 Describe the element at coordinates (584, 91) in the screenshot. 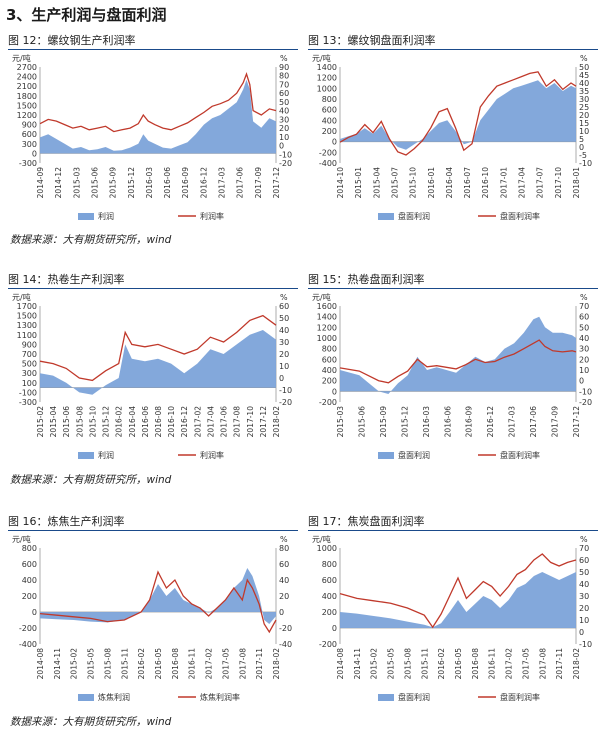

I see `right-tick-label: 35` at that location.